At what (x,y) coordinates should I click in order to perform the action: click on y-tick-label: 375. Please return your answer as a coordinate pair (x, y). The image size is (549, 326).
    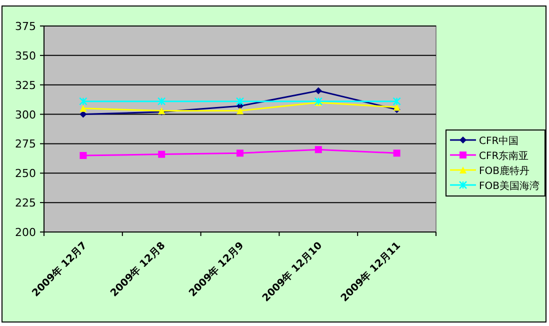
    Looking at the image, I should click on (25, 26).